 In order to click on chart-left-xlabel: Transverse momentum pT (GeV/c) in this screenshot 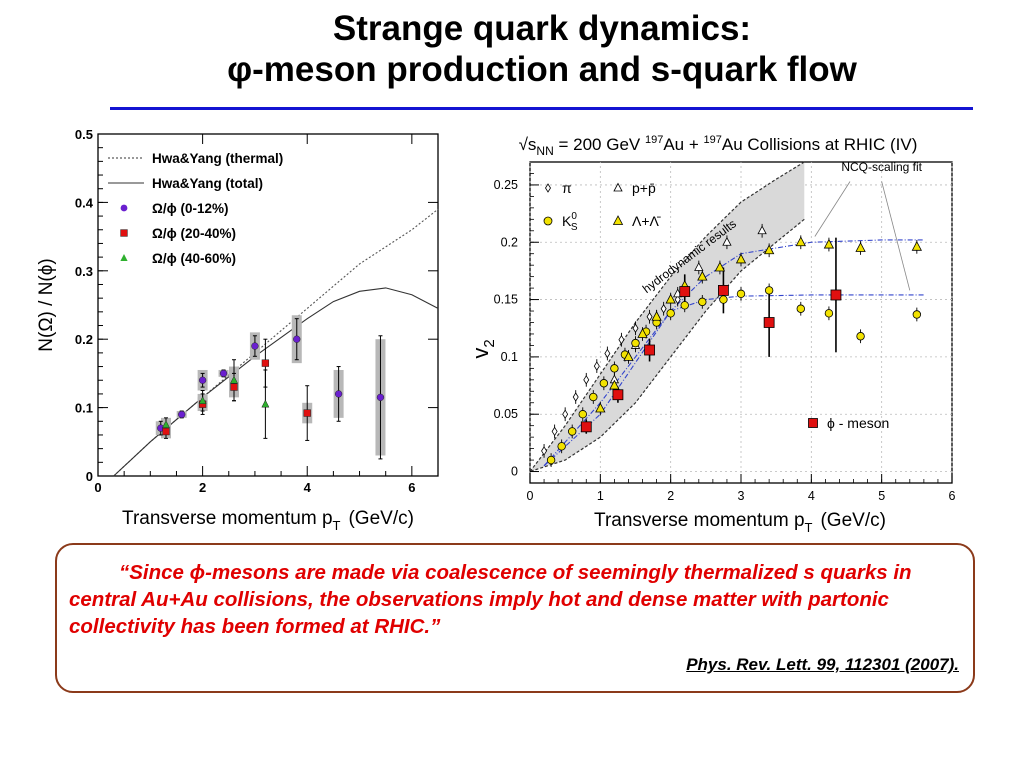, I will do `click(268, 520)`.